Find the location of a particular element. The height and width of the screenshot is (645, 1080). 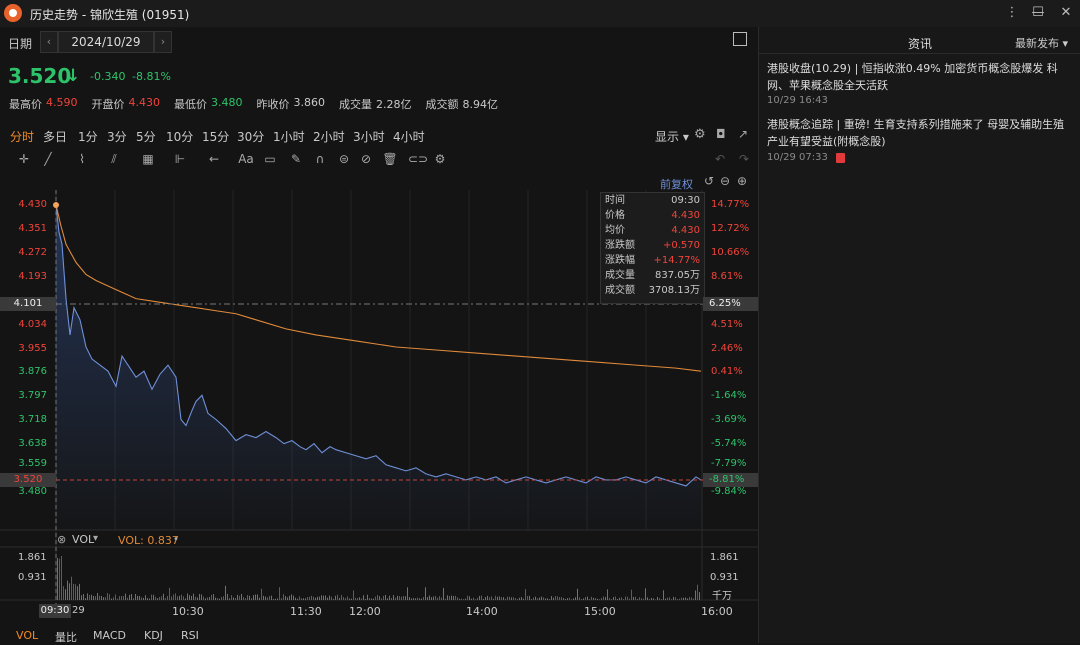

tab-multiday: 多日 is located at coordinates (55, 137).